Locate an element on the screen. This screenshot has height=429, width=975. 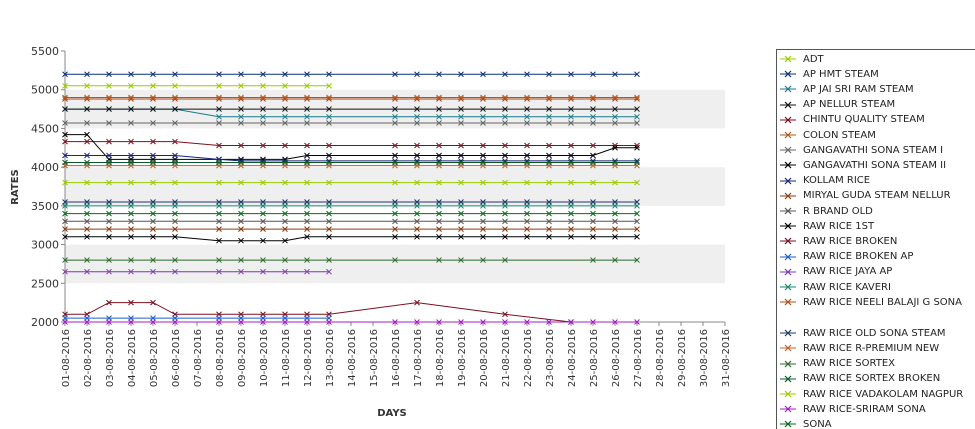
legend-label: RAW RICE 1ST is located at coordinates (839, 226).